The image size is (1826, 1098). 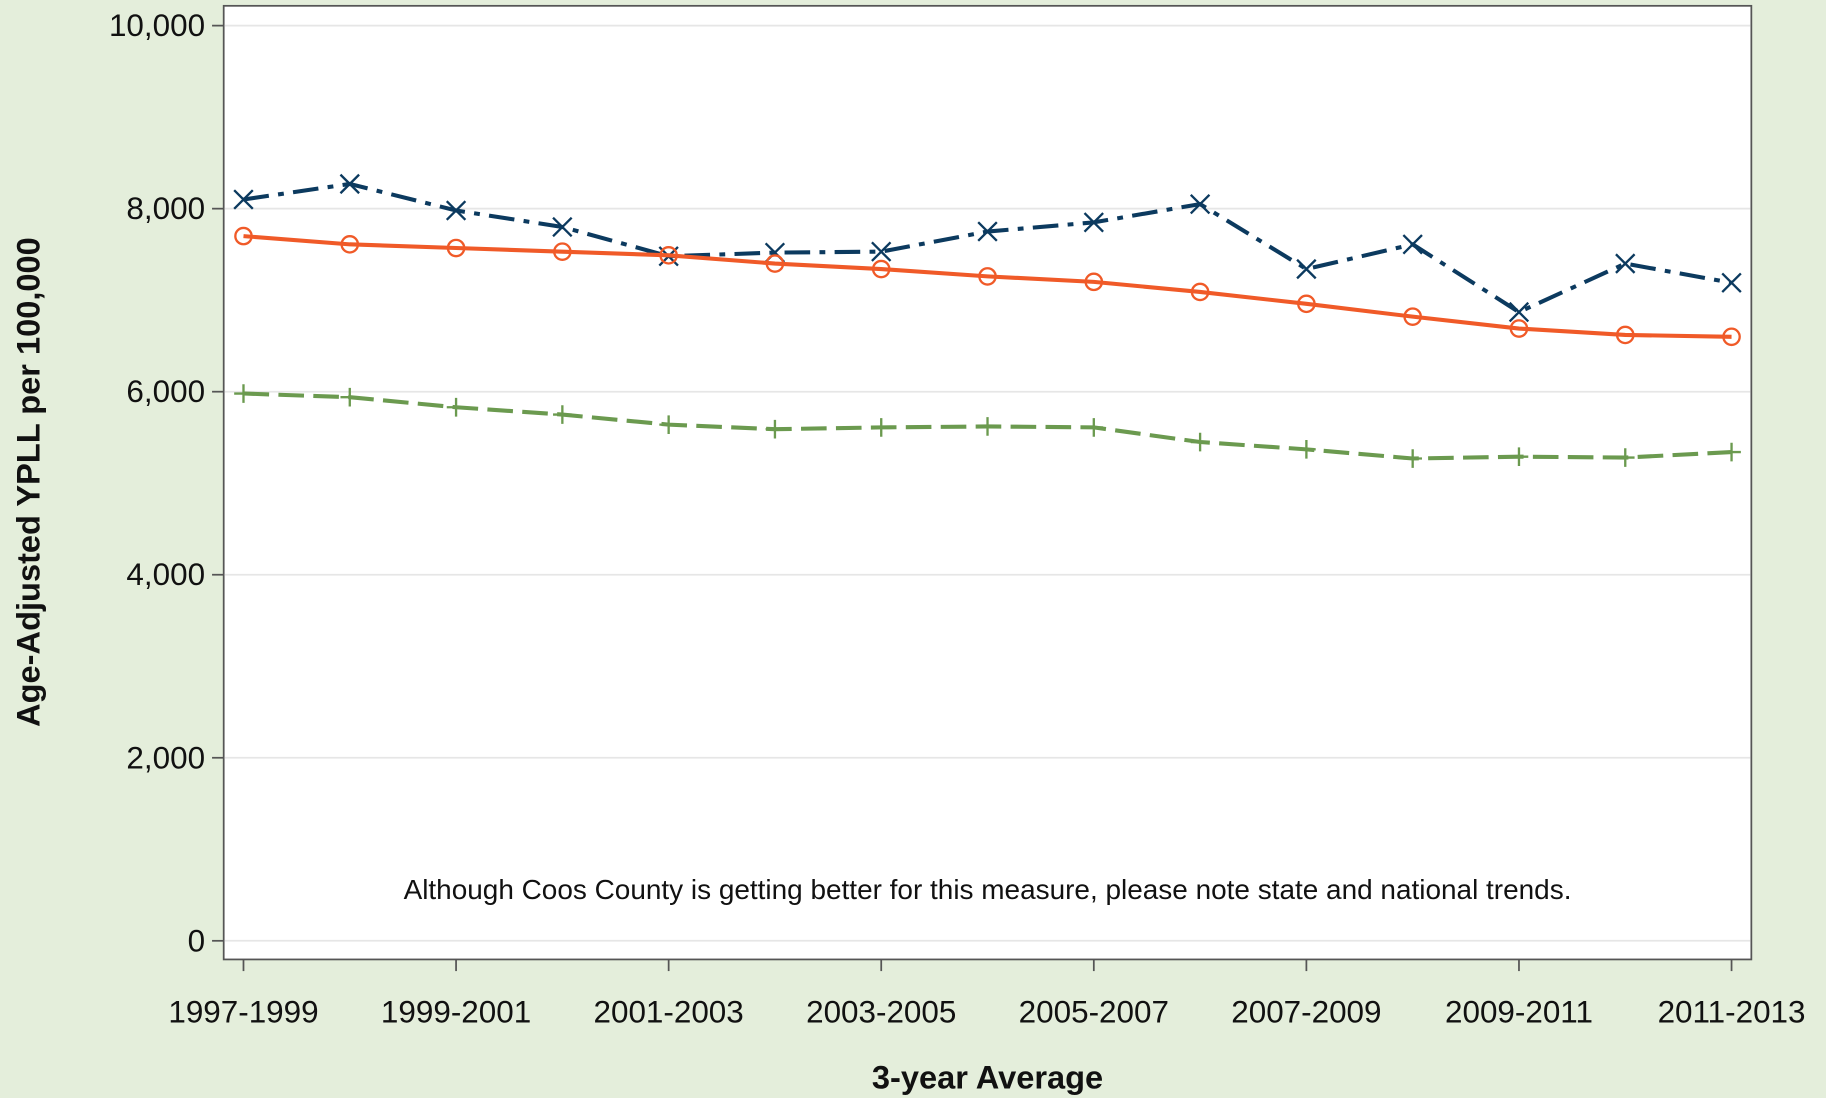 I want to click on series-line, so click(x=987, y=286).